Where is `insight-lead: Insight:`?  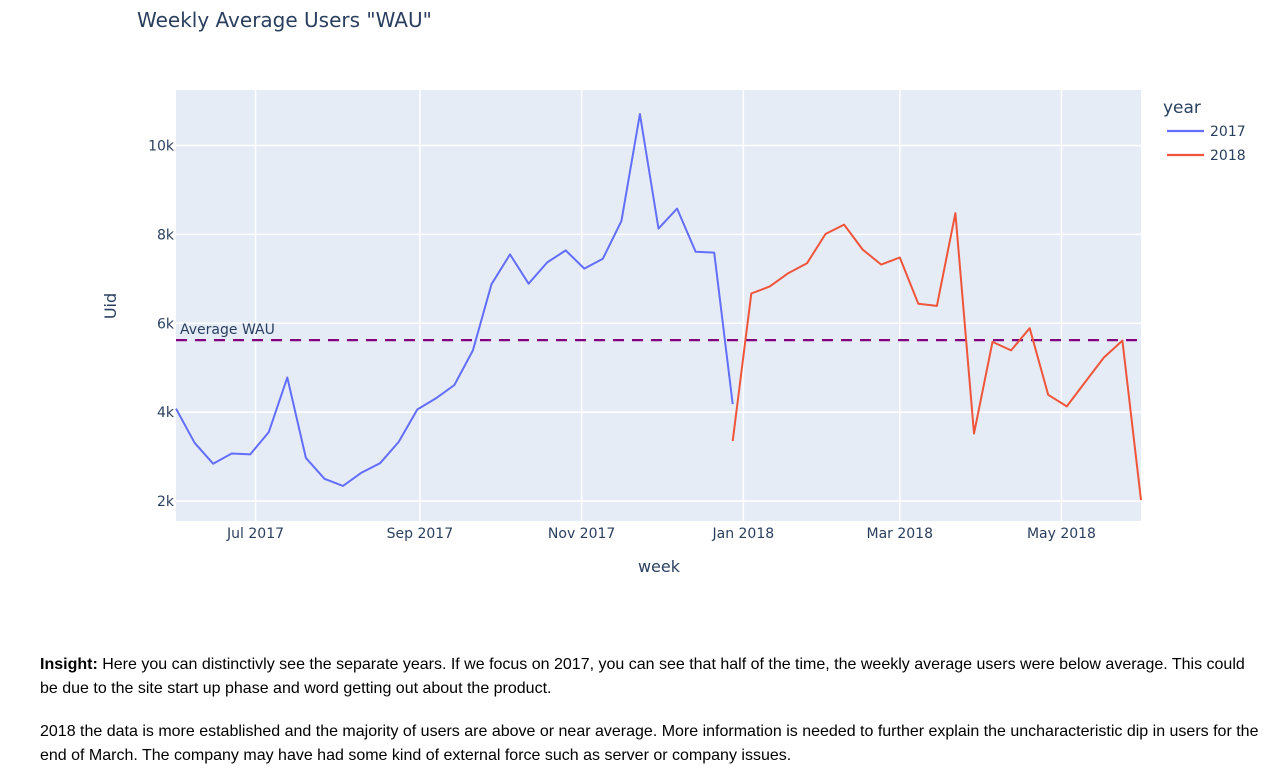 insight-lead: Insight: is located at coordinates (69, 664).